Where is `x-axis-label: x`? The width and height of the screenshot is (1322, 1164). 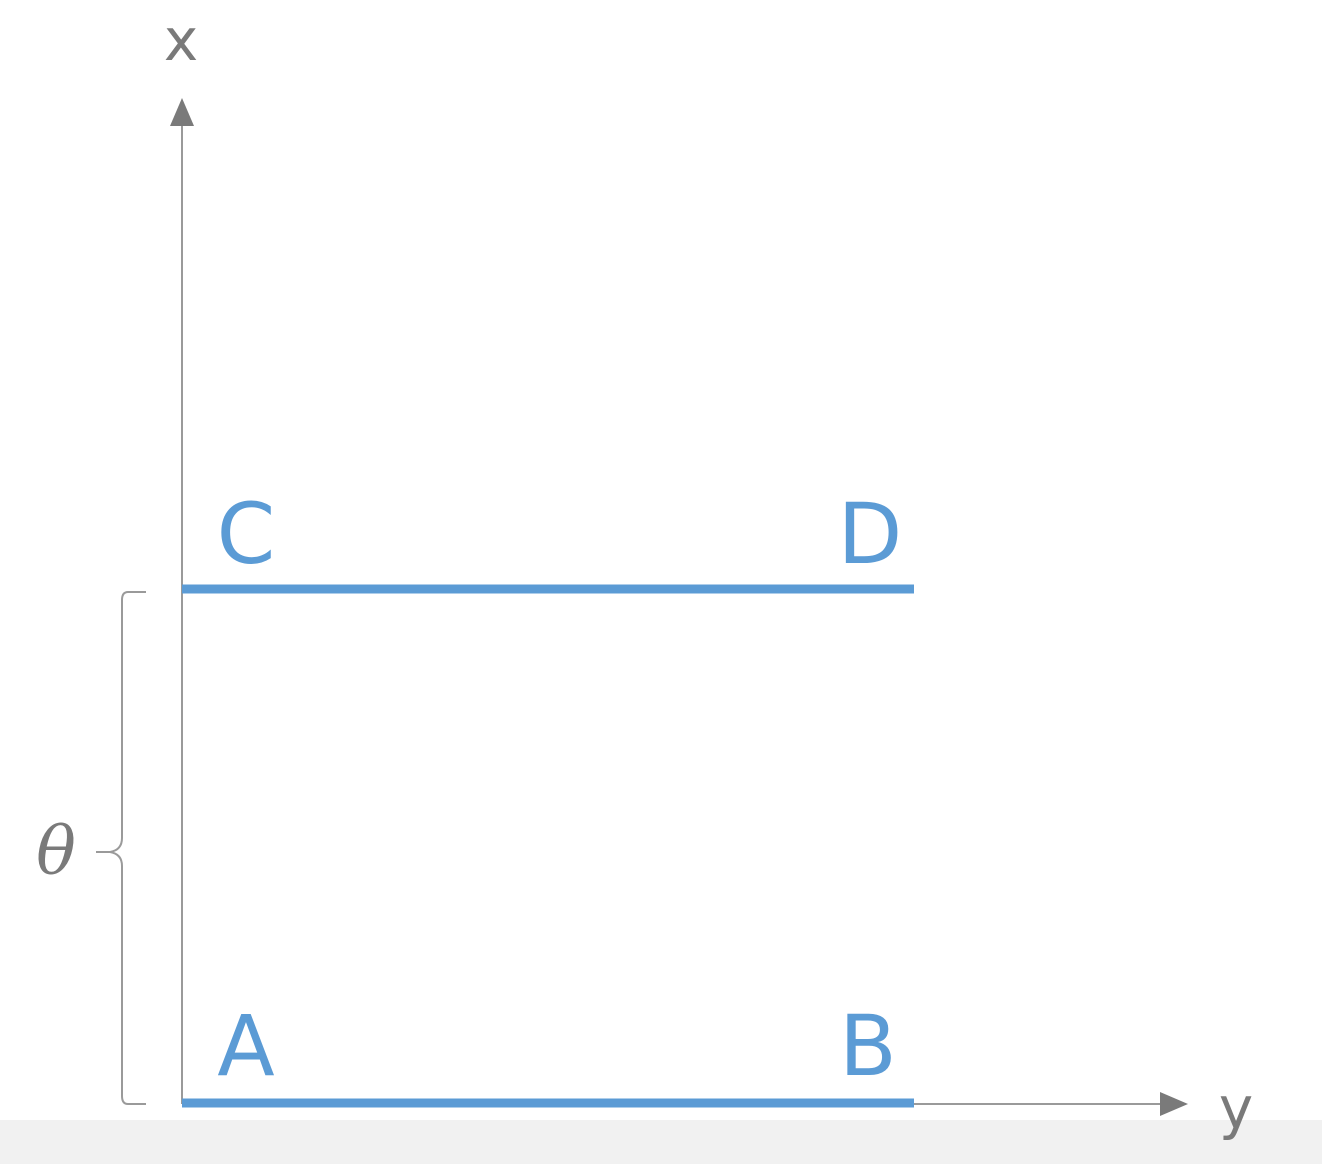
x-axis-label: x is located at coordinates (181, 40).